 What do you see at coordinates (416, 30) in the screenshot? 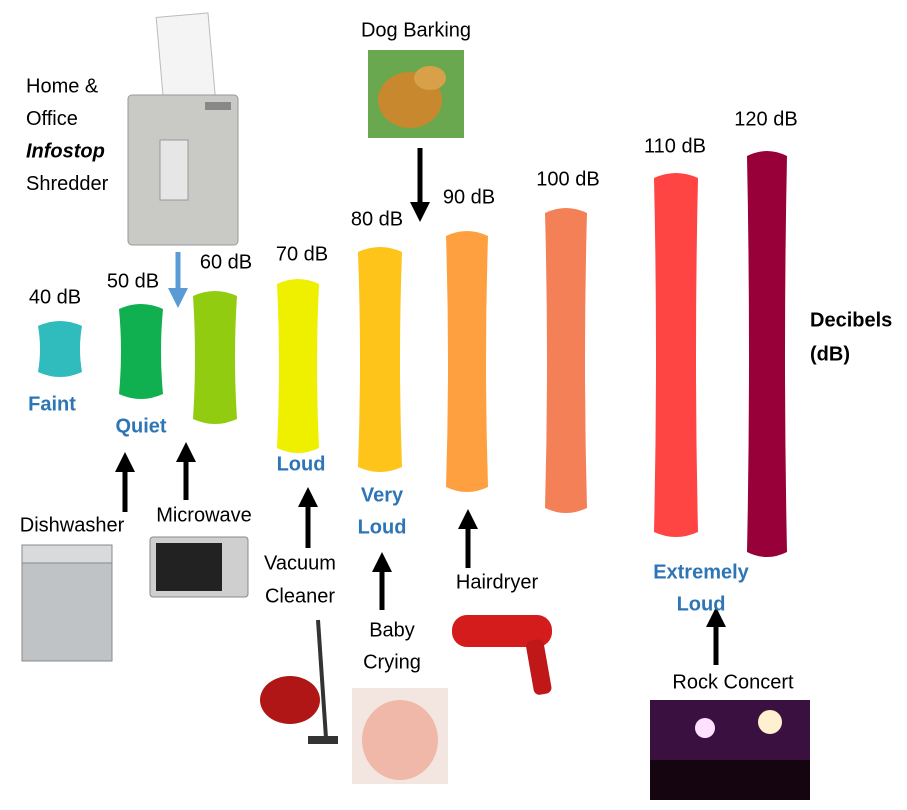
I see `source-label: Dog Barking` at bounding box center [416, 30].